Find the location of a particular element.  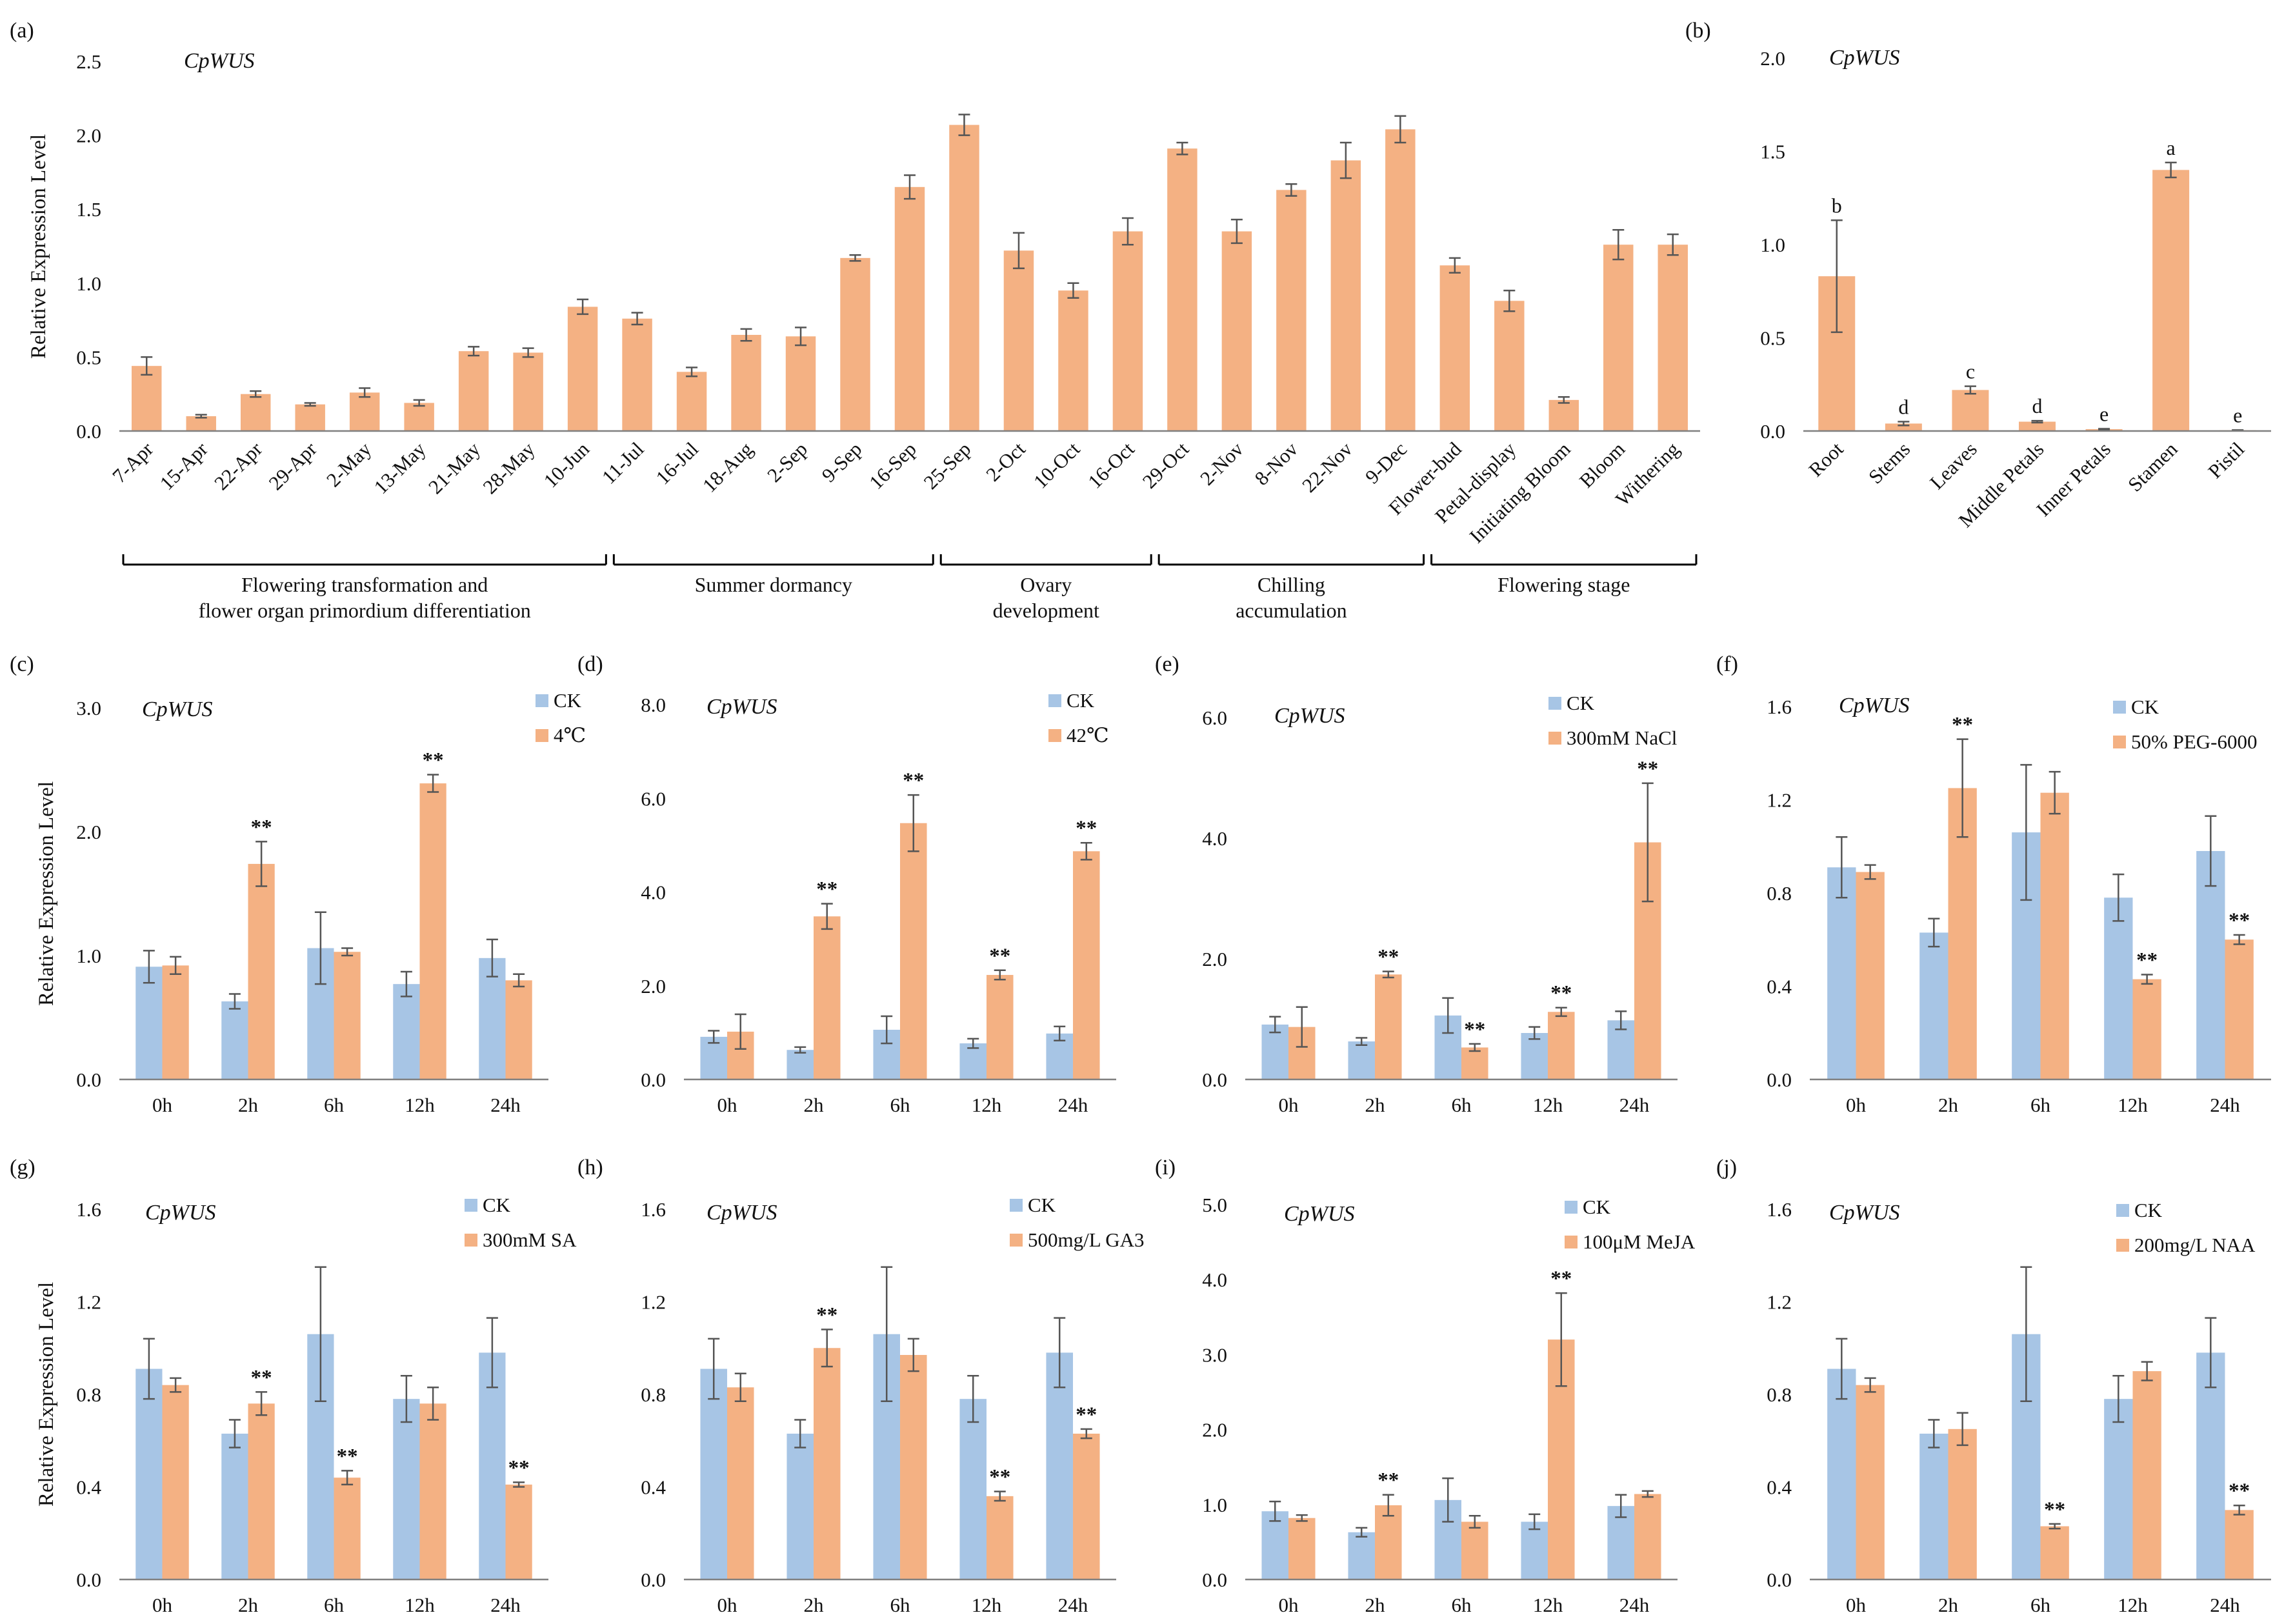

y-axis-label: Relative Expression Level is located at coordinates (46, 893).